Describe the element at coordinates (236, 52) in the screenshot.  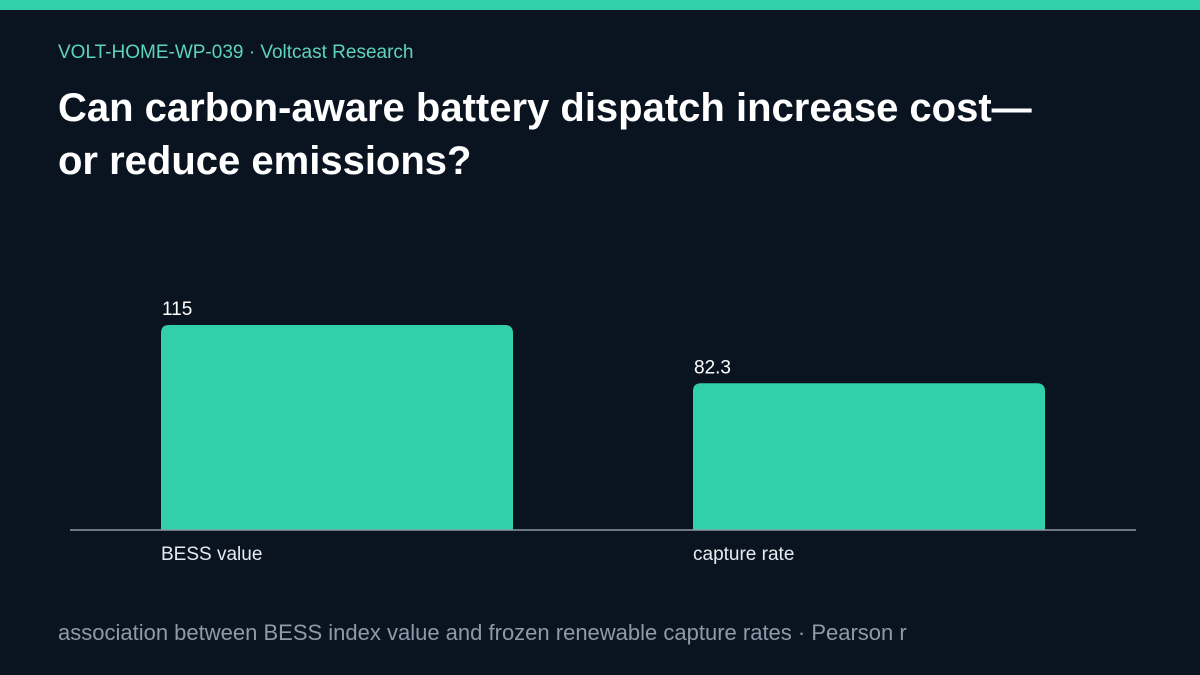
I see `report-kicker: VOLT-HOME-WP-039 · Voltcast Research` at that location.